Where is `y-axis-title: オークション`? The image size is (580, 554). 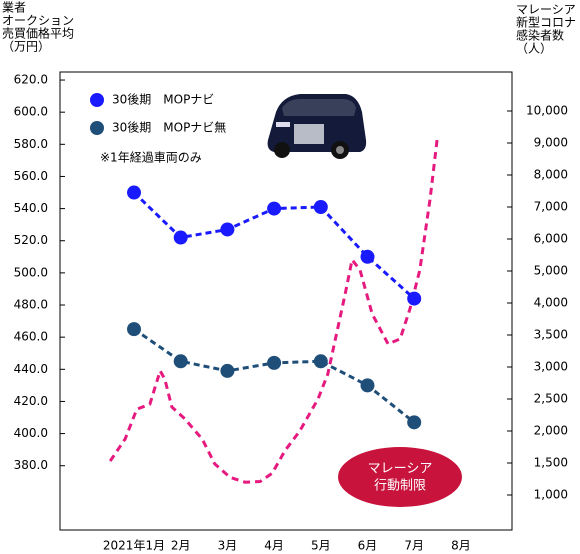
y-axis-title: オークション is located at coordinates (38, 21).